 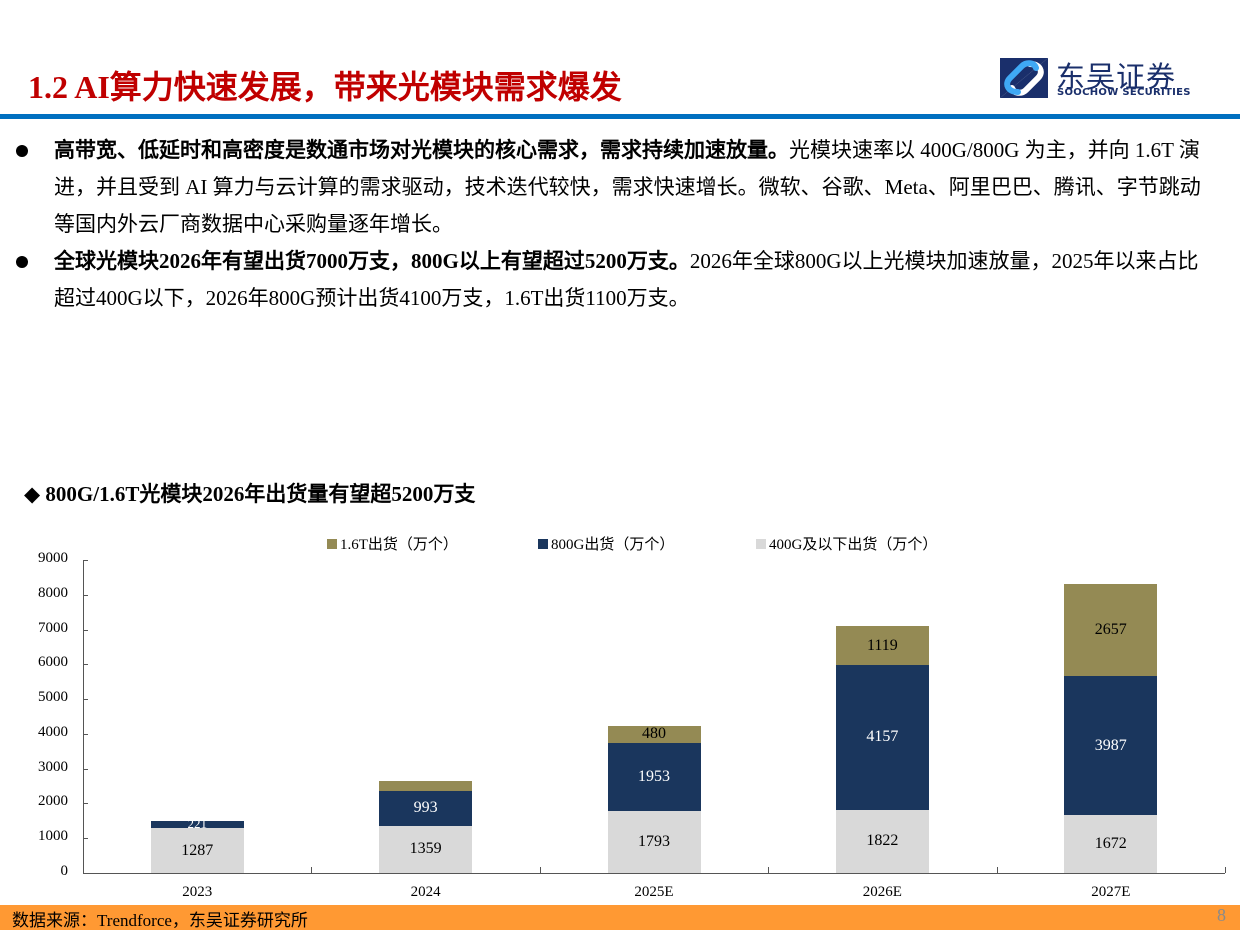 I want to click on y-tick-label: 7000, so click(x=53, y=627).